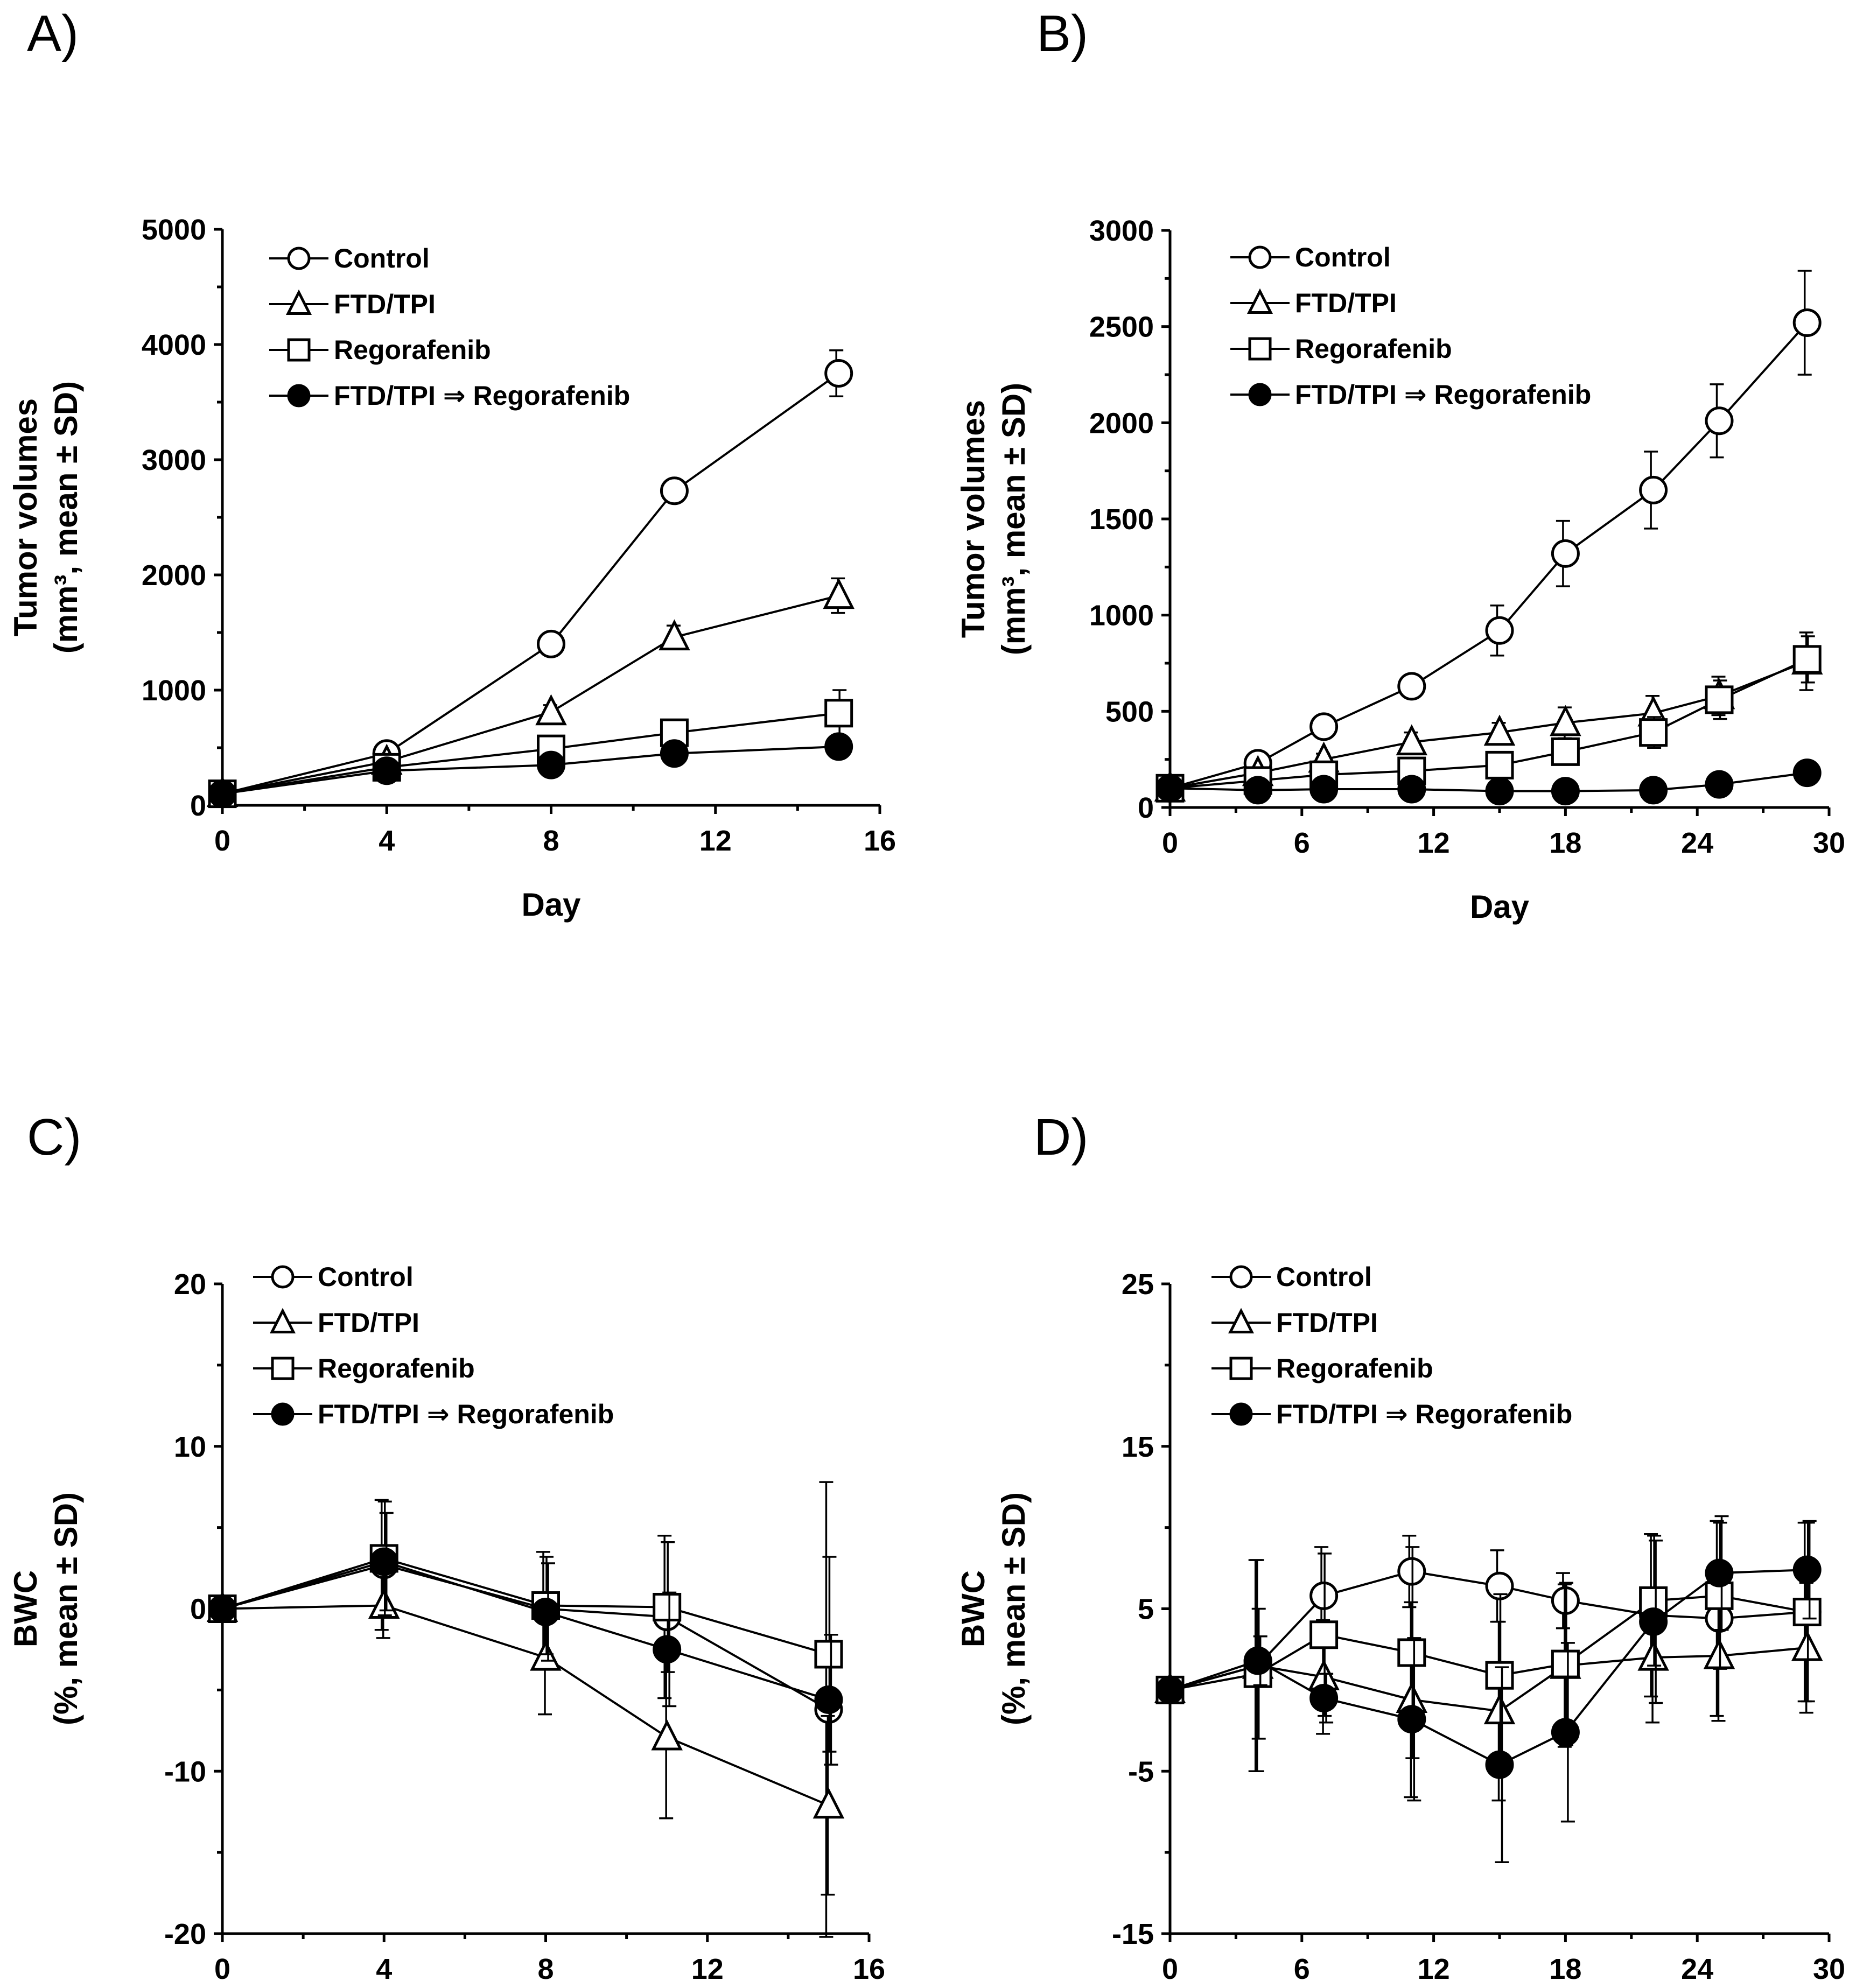 This screenshot has width=1863, height=1988. What do you see at coordinates (413, 350) in the screenshot?
I see `panel-a-legend-label: Regorafenib` at bounding box center [413, 350].